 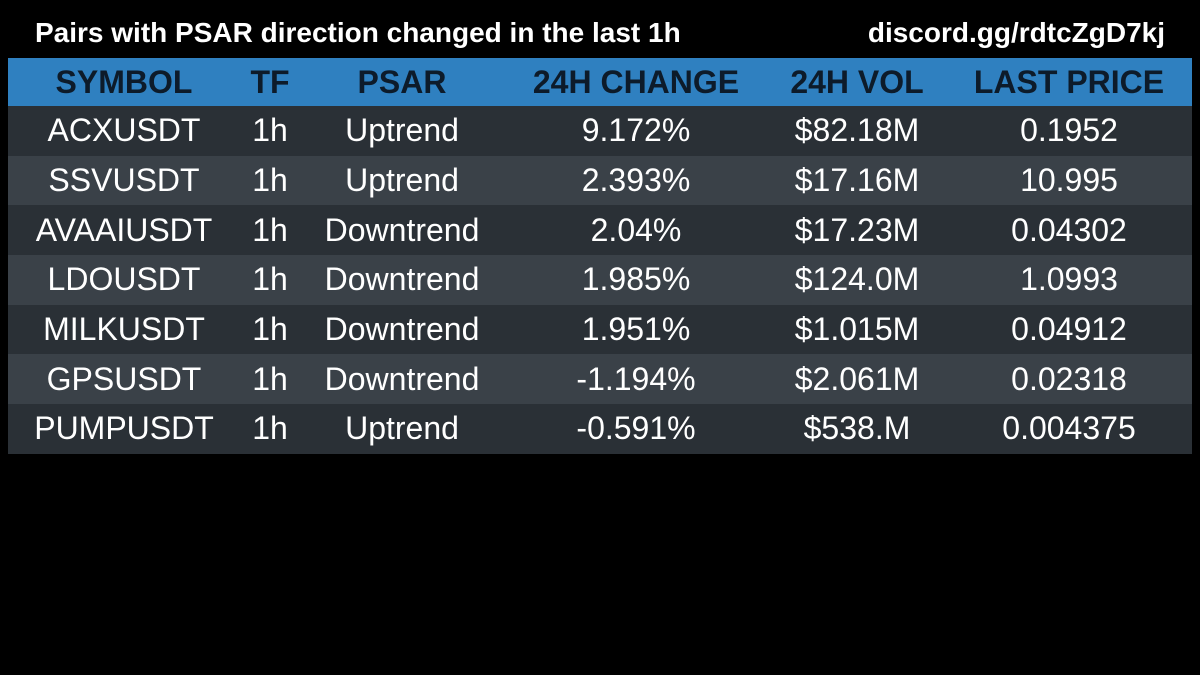 What do you see at coordinates (1069, 180) in the screenshot?
I see `cell-last-price: 10.995` at bounding box center [1069, 180].